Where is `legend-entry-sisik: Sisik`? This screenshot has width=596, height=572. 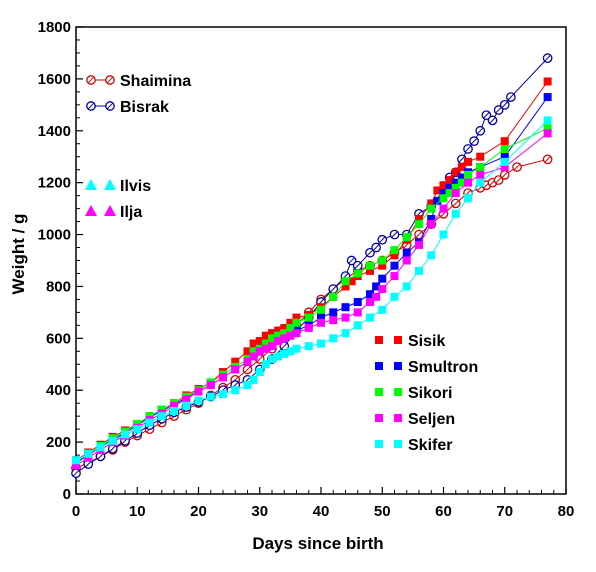 legend-entry-sisik: Sisik is located at coordinates (410, 341).